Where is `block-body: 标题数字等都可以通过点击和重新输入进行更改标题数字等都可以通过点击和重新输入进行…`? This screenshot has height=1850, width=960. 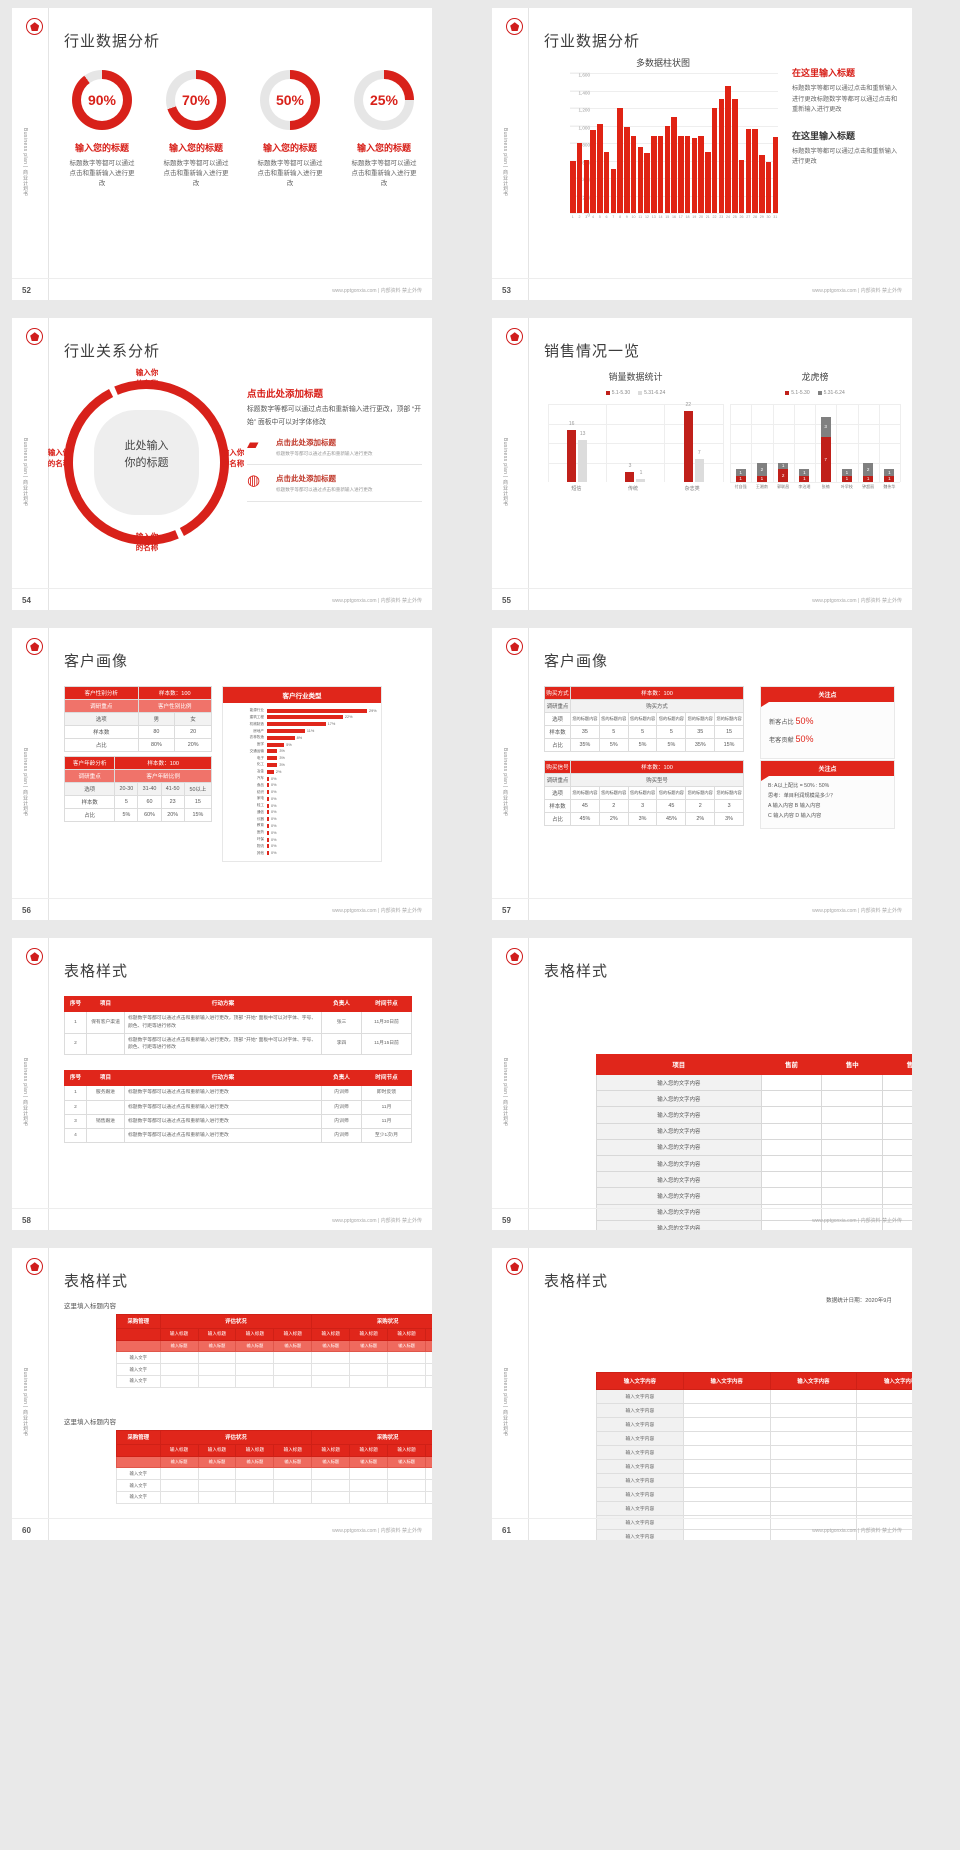 block-body: 标题数字等都可以通过点击和重新输入进行更改标题数字等都可以通过点击和重新输入进行… is located at coordinates (845, 99).